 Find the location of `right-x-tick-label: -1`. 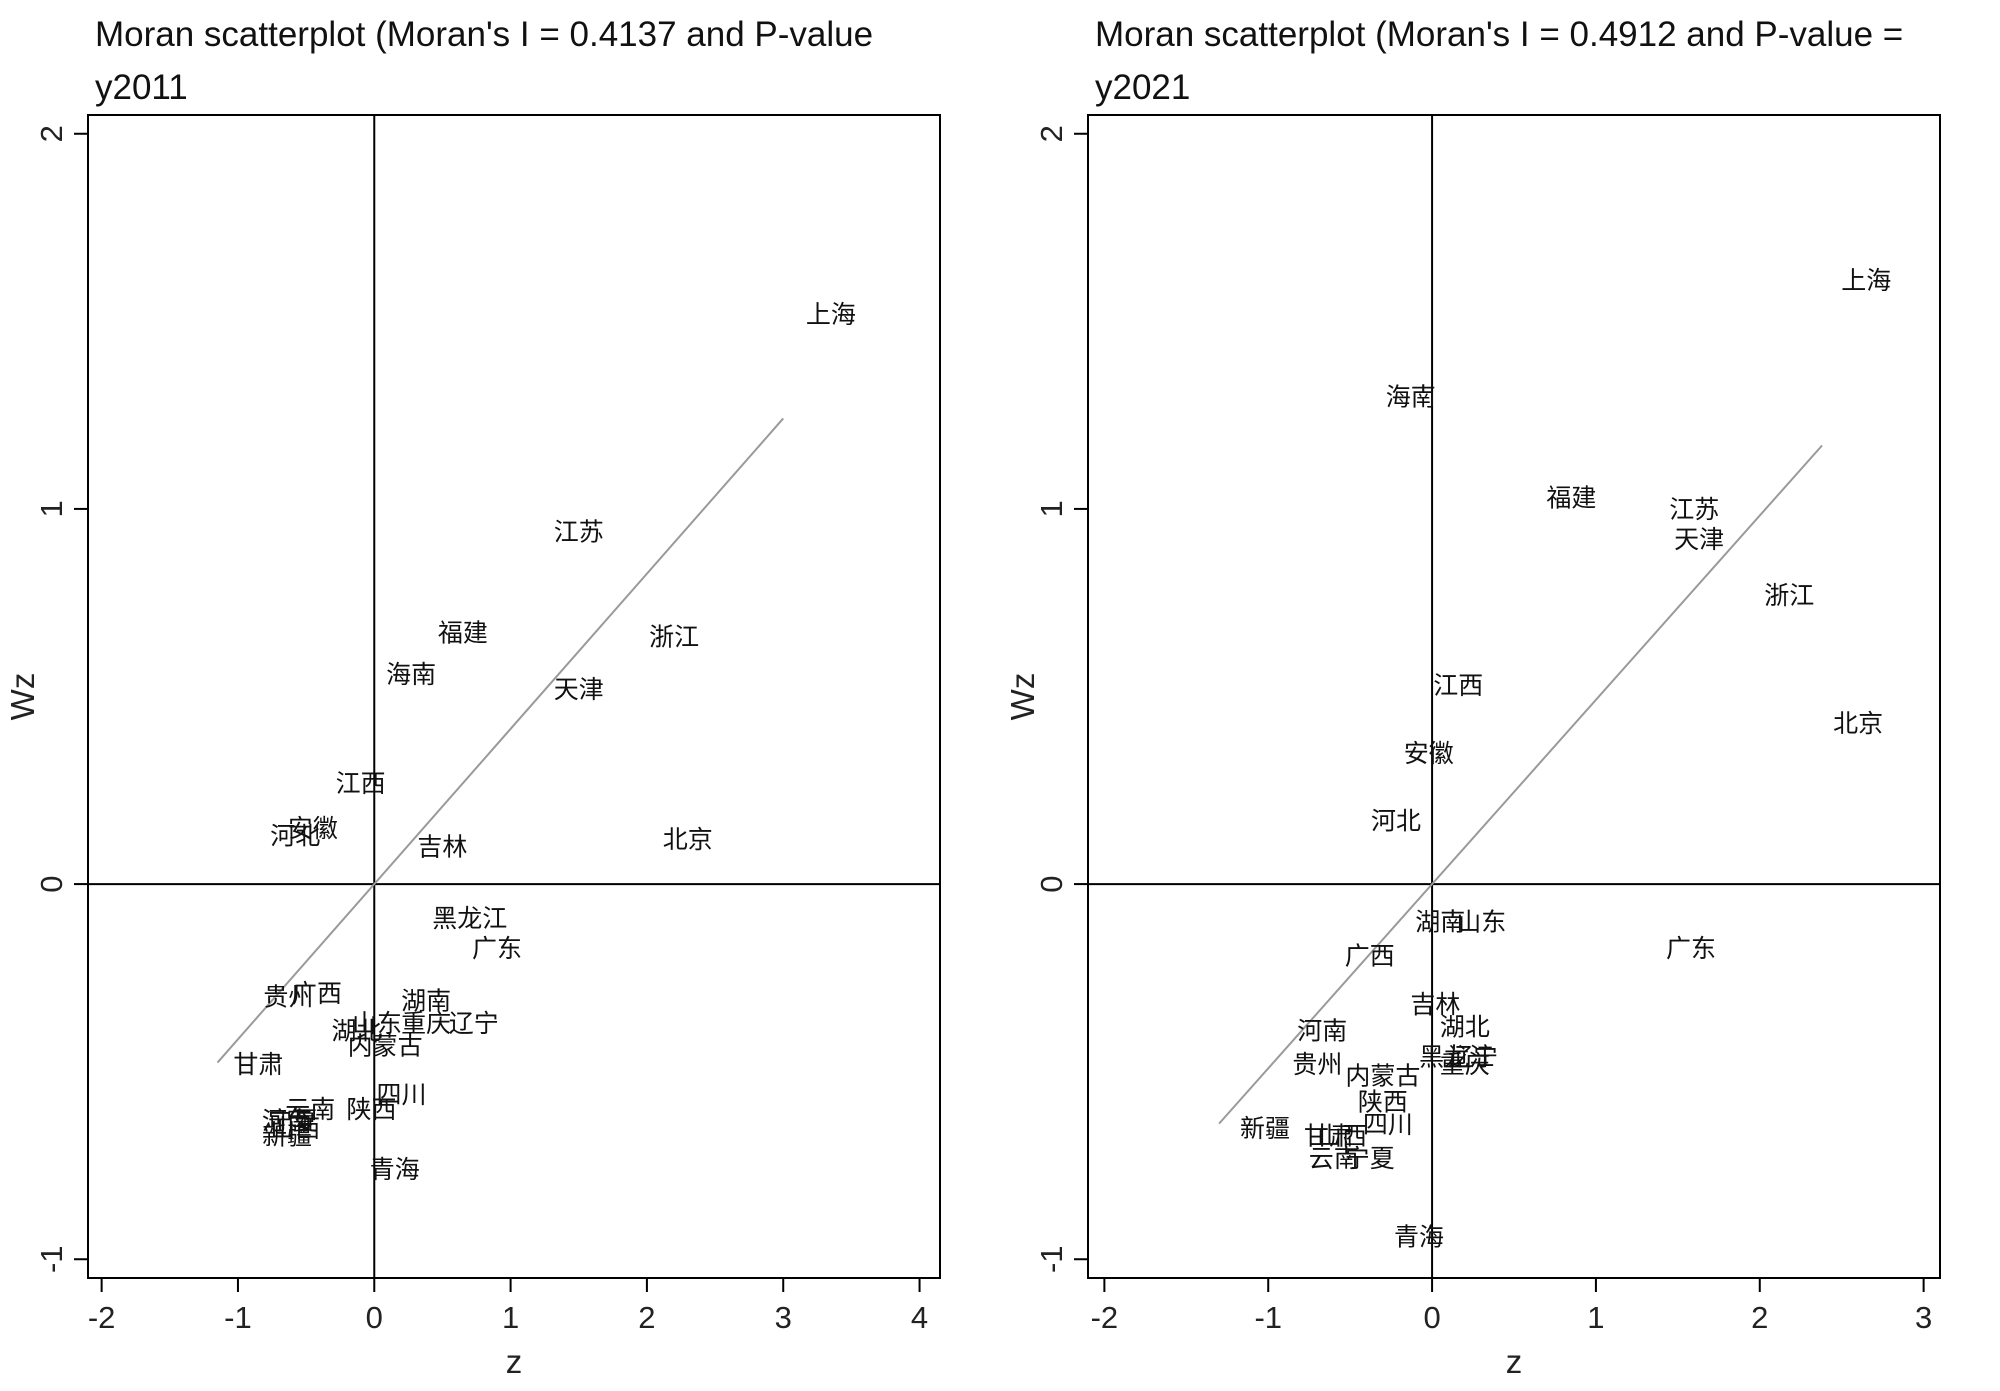

right-x-tick-label: -1 is located at coordinates (1268, 1317).